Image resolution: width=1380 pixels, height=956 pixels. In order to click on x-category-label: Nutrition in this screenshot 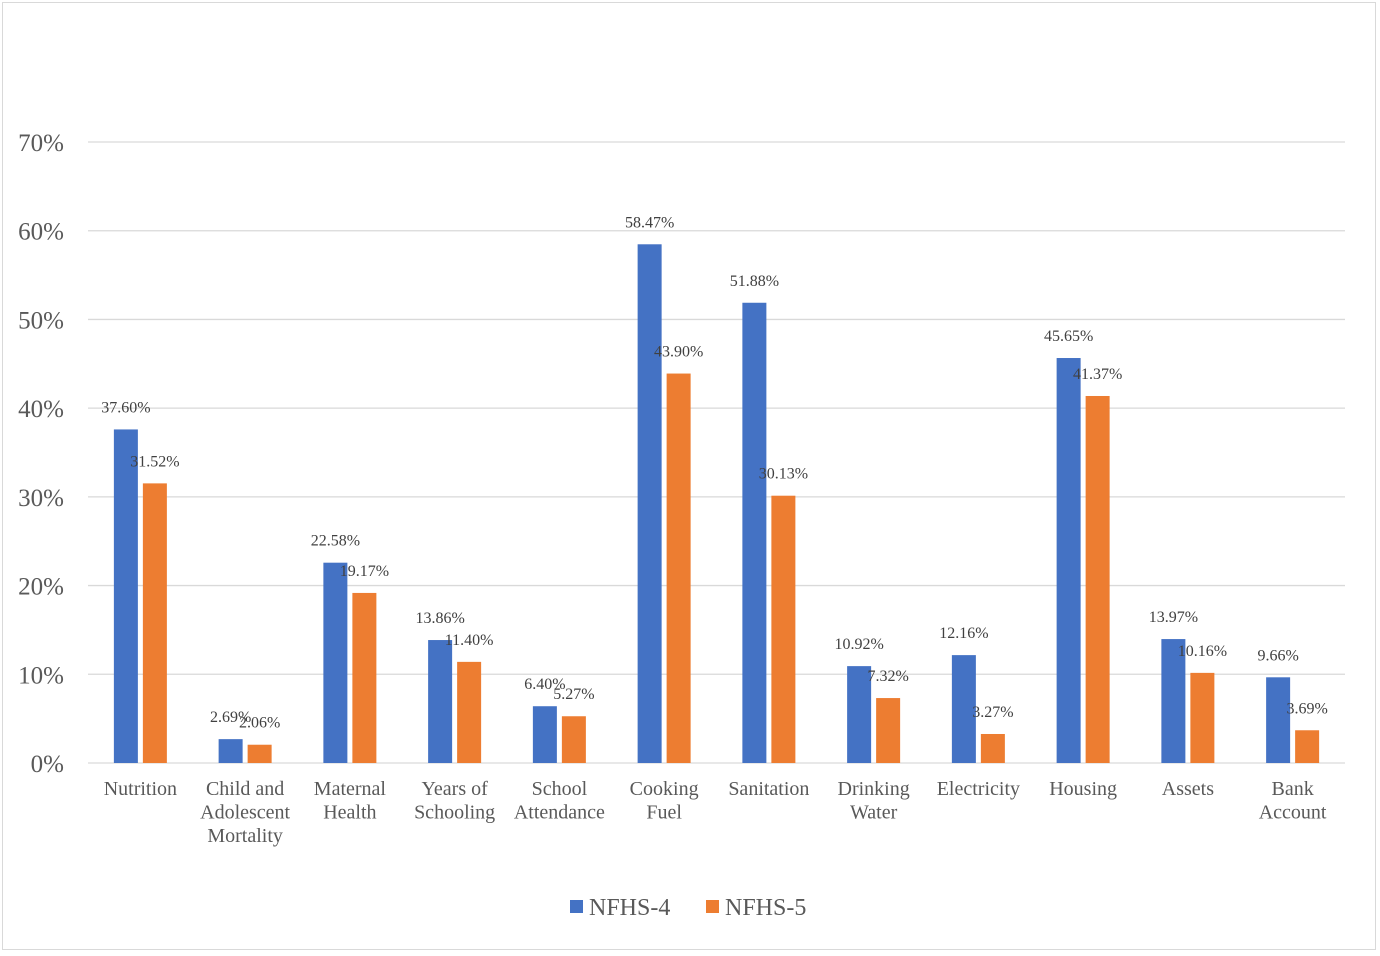, I will do `click(140, 789)`.